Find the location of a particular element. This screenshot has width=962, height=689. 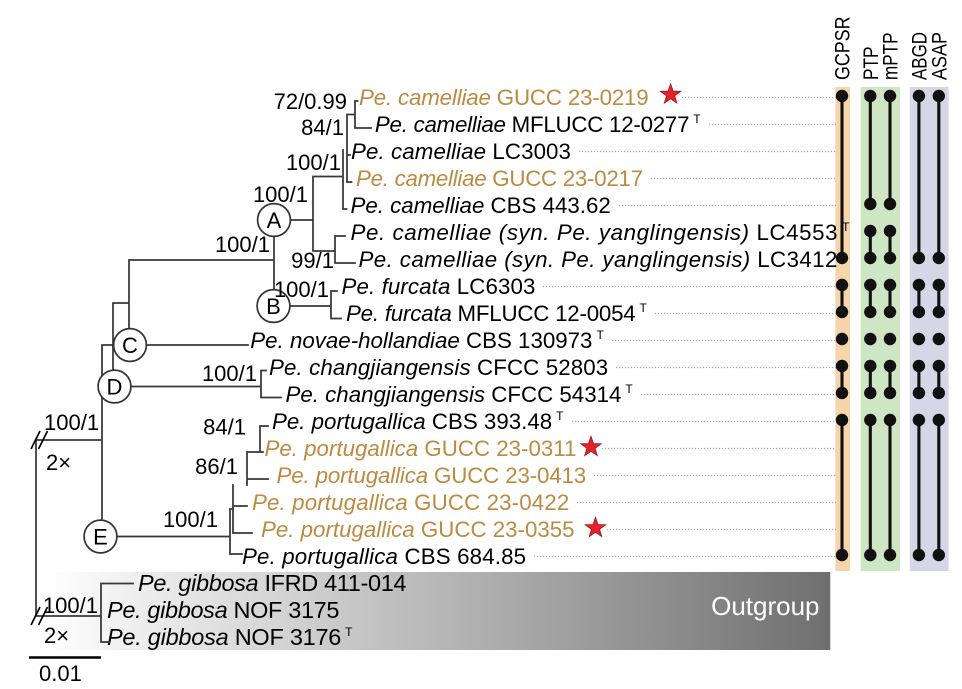

svg-text: C is located at coordinates (130, 345).